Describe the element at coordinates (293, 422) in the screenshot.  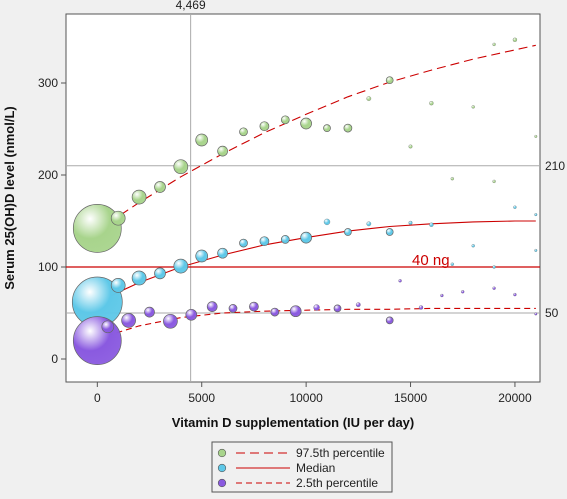
I see `x-axis-label: Vitamin D supplementation (IU per day)` at that location.